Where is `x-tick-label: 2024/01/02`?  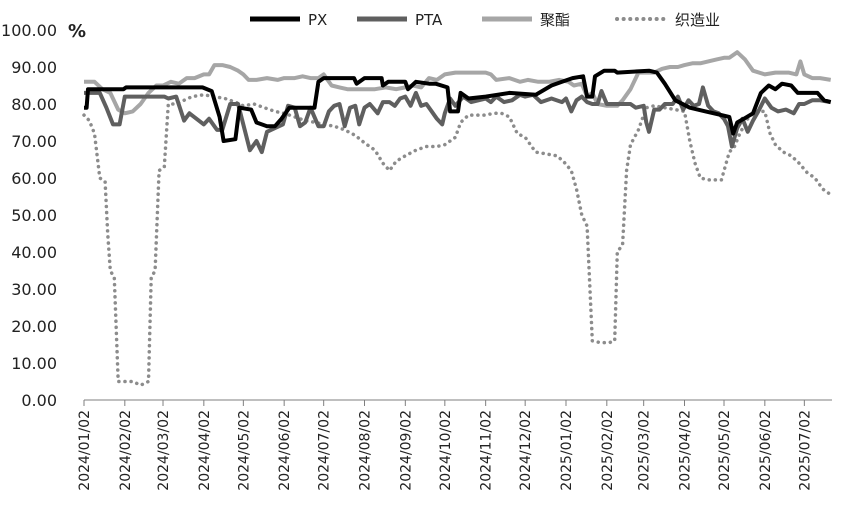
x-tick-label: 2024/01/02 is located at coordinates (85, 450).